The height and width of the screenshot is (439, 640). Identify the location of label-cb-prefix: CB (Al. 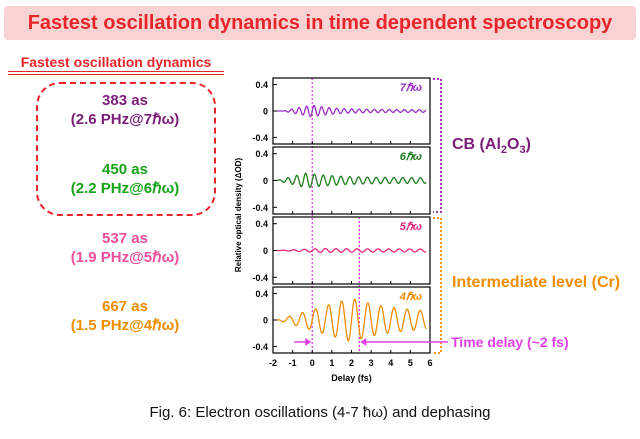
(476, 144).